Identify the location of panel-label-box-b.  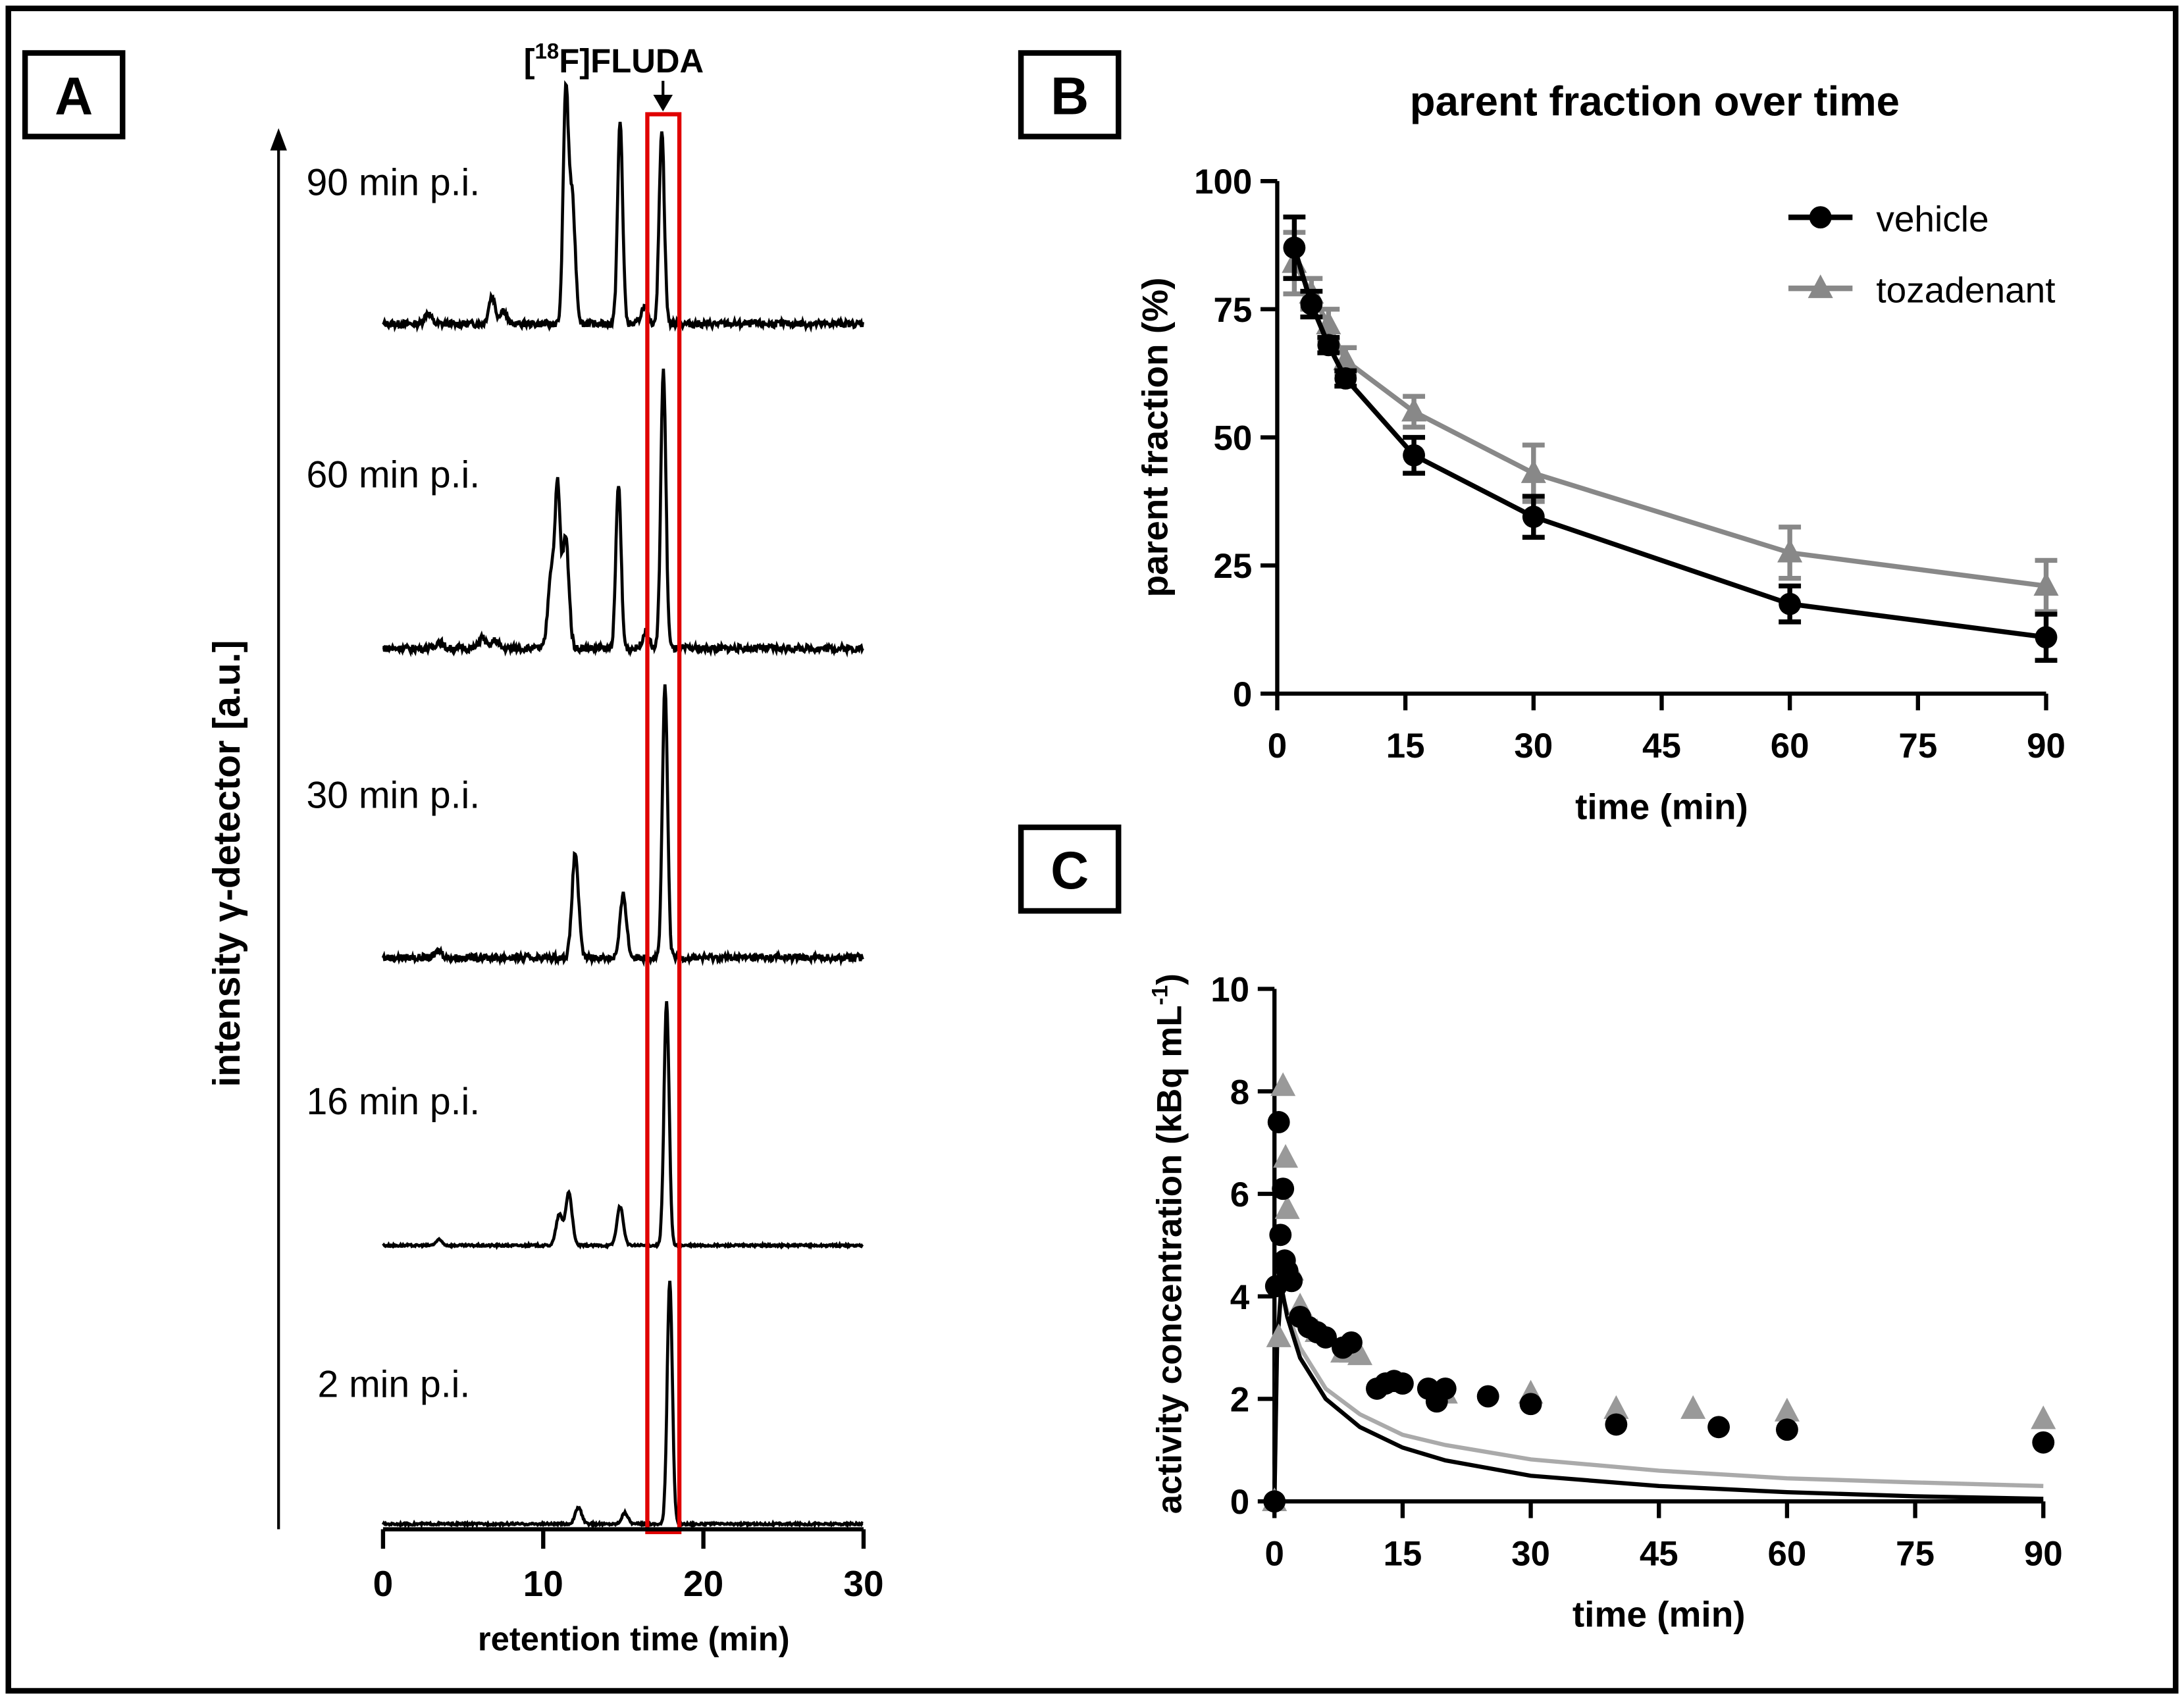
(1070, 95).